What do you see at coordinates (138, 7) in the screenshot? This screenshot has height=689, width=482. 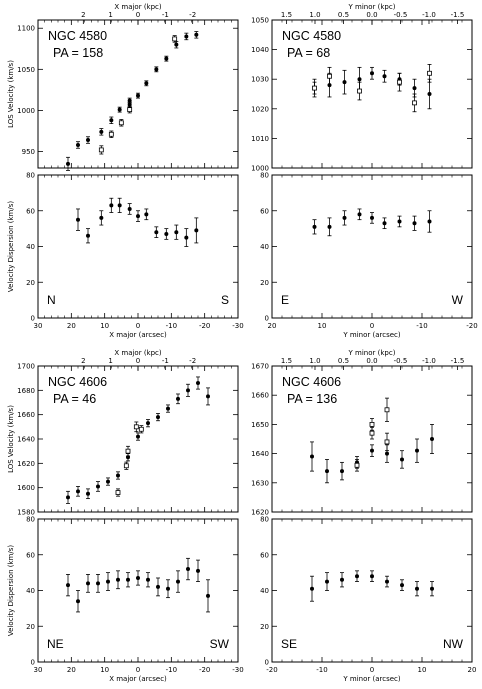 I see `top-x-axis-label: X major (kpc)` at bounding box center [138, 7].